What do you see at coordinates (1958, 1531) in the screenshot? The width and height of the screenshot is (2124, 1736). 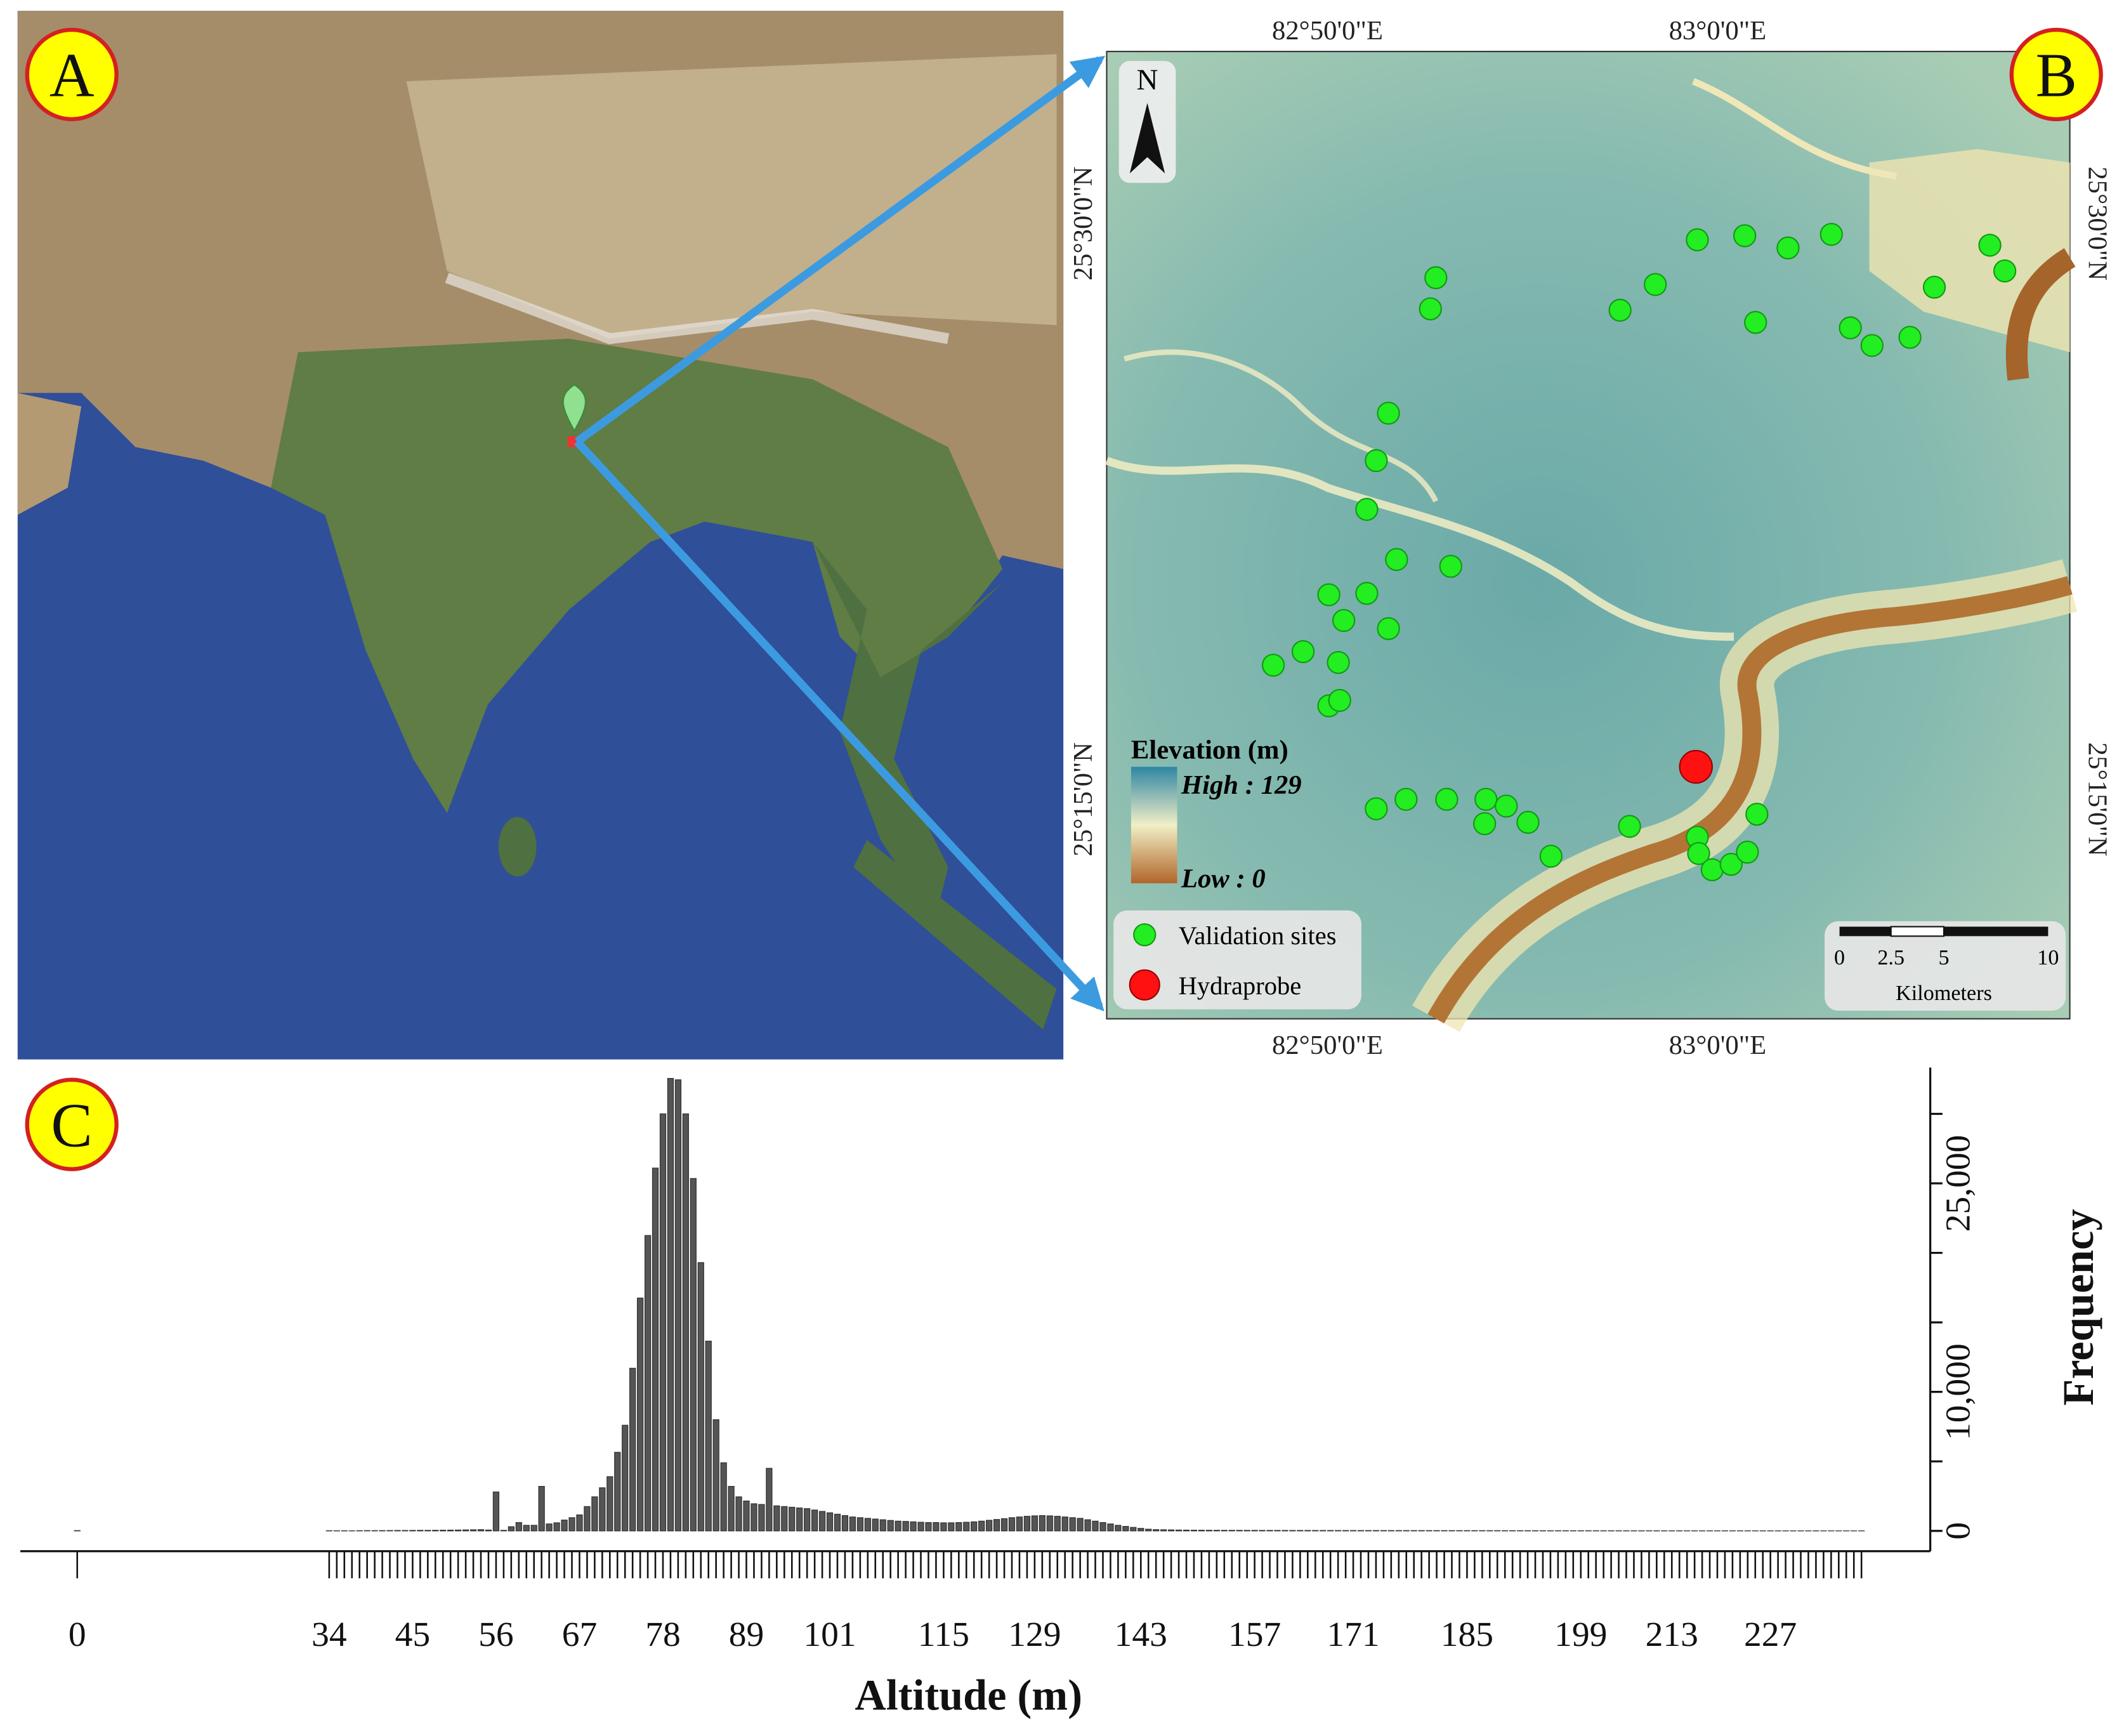 I see `y-tick-label: 0` at bounding box center [1958, 1531].